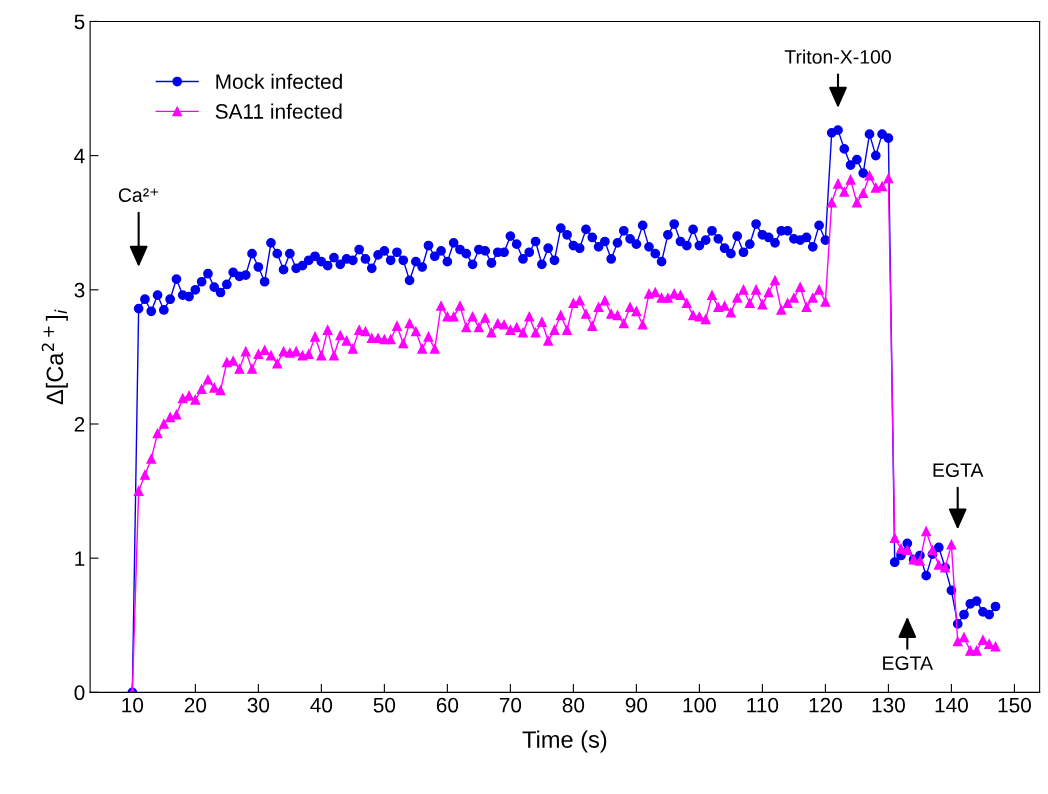 This screenshot has height=794, width=1048. I want to click on x-tick-label: 110, so click(763, 705).